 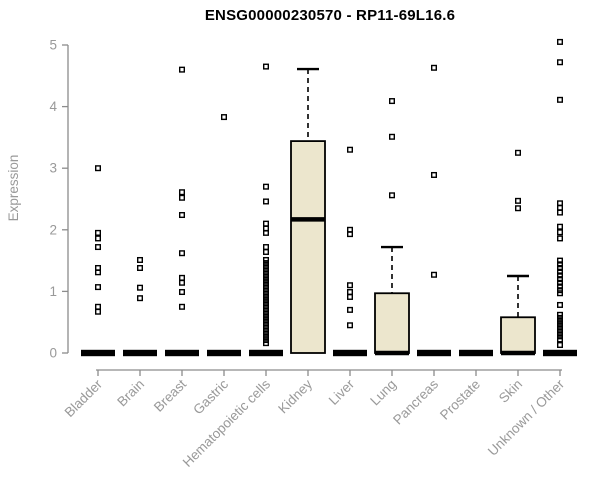 I want to click on x-axis-label: Liver, so click(x=342, y=392).